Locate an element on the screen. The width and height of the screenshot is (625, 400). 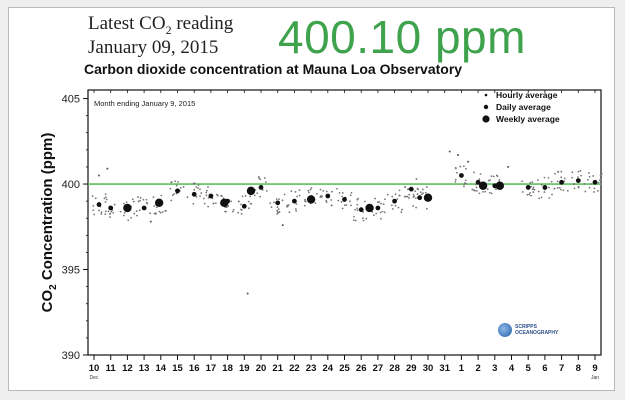
x-tick-label: 1 is located at coordinates (462, 368).